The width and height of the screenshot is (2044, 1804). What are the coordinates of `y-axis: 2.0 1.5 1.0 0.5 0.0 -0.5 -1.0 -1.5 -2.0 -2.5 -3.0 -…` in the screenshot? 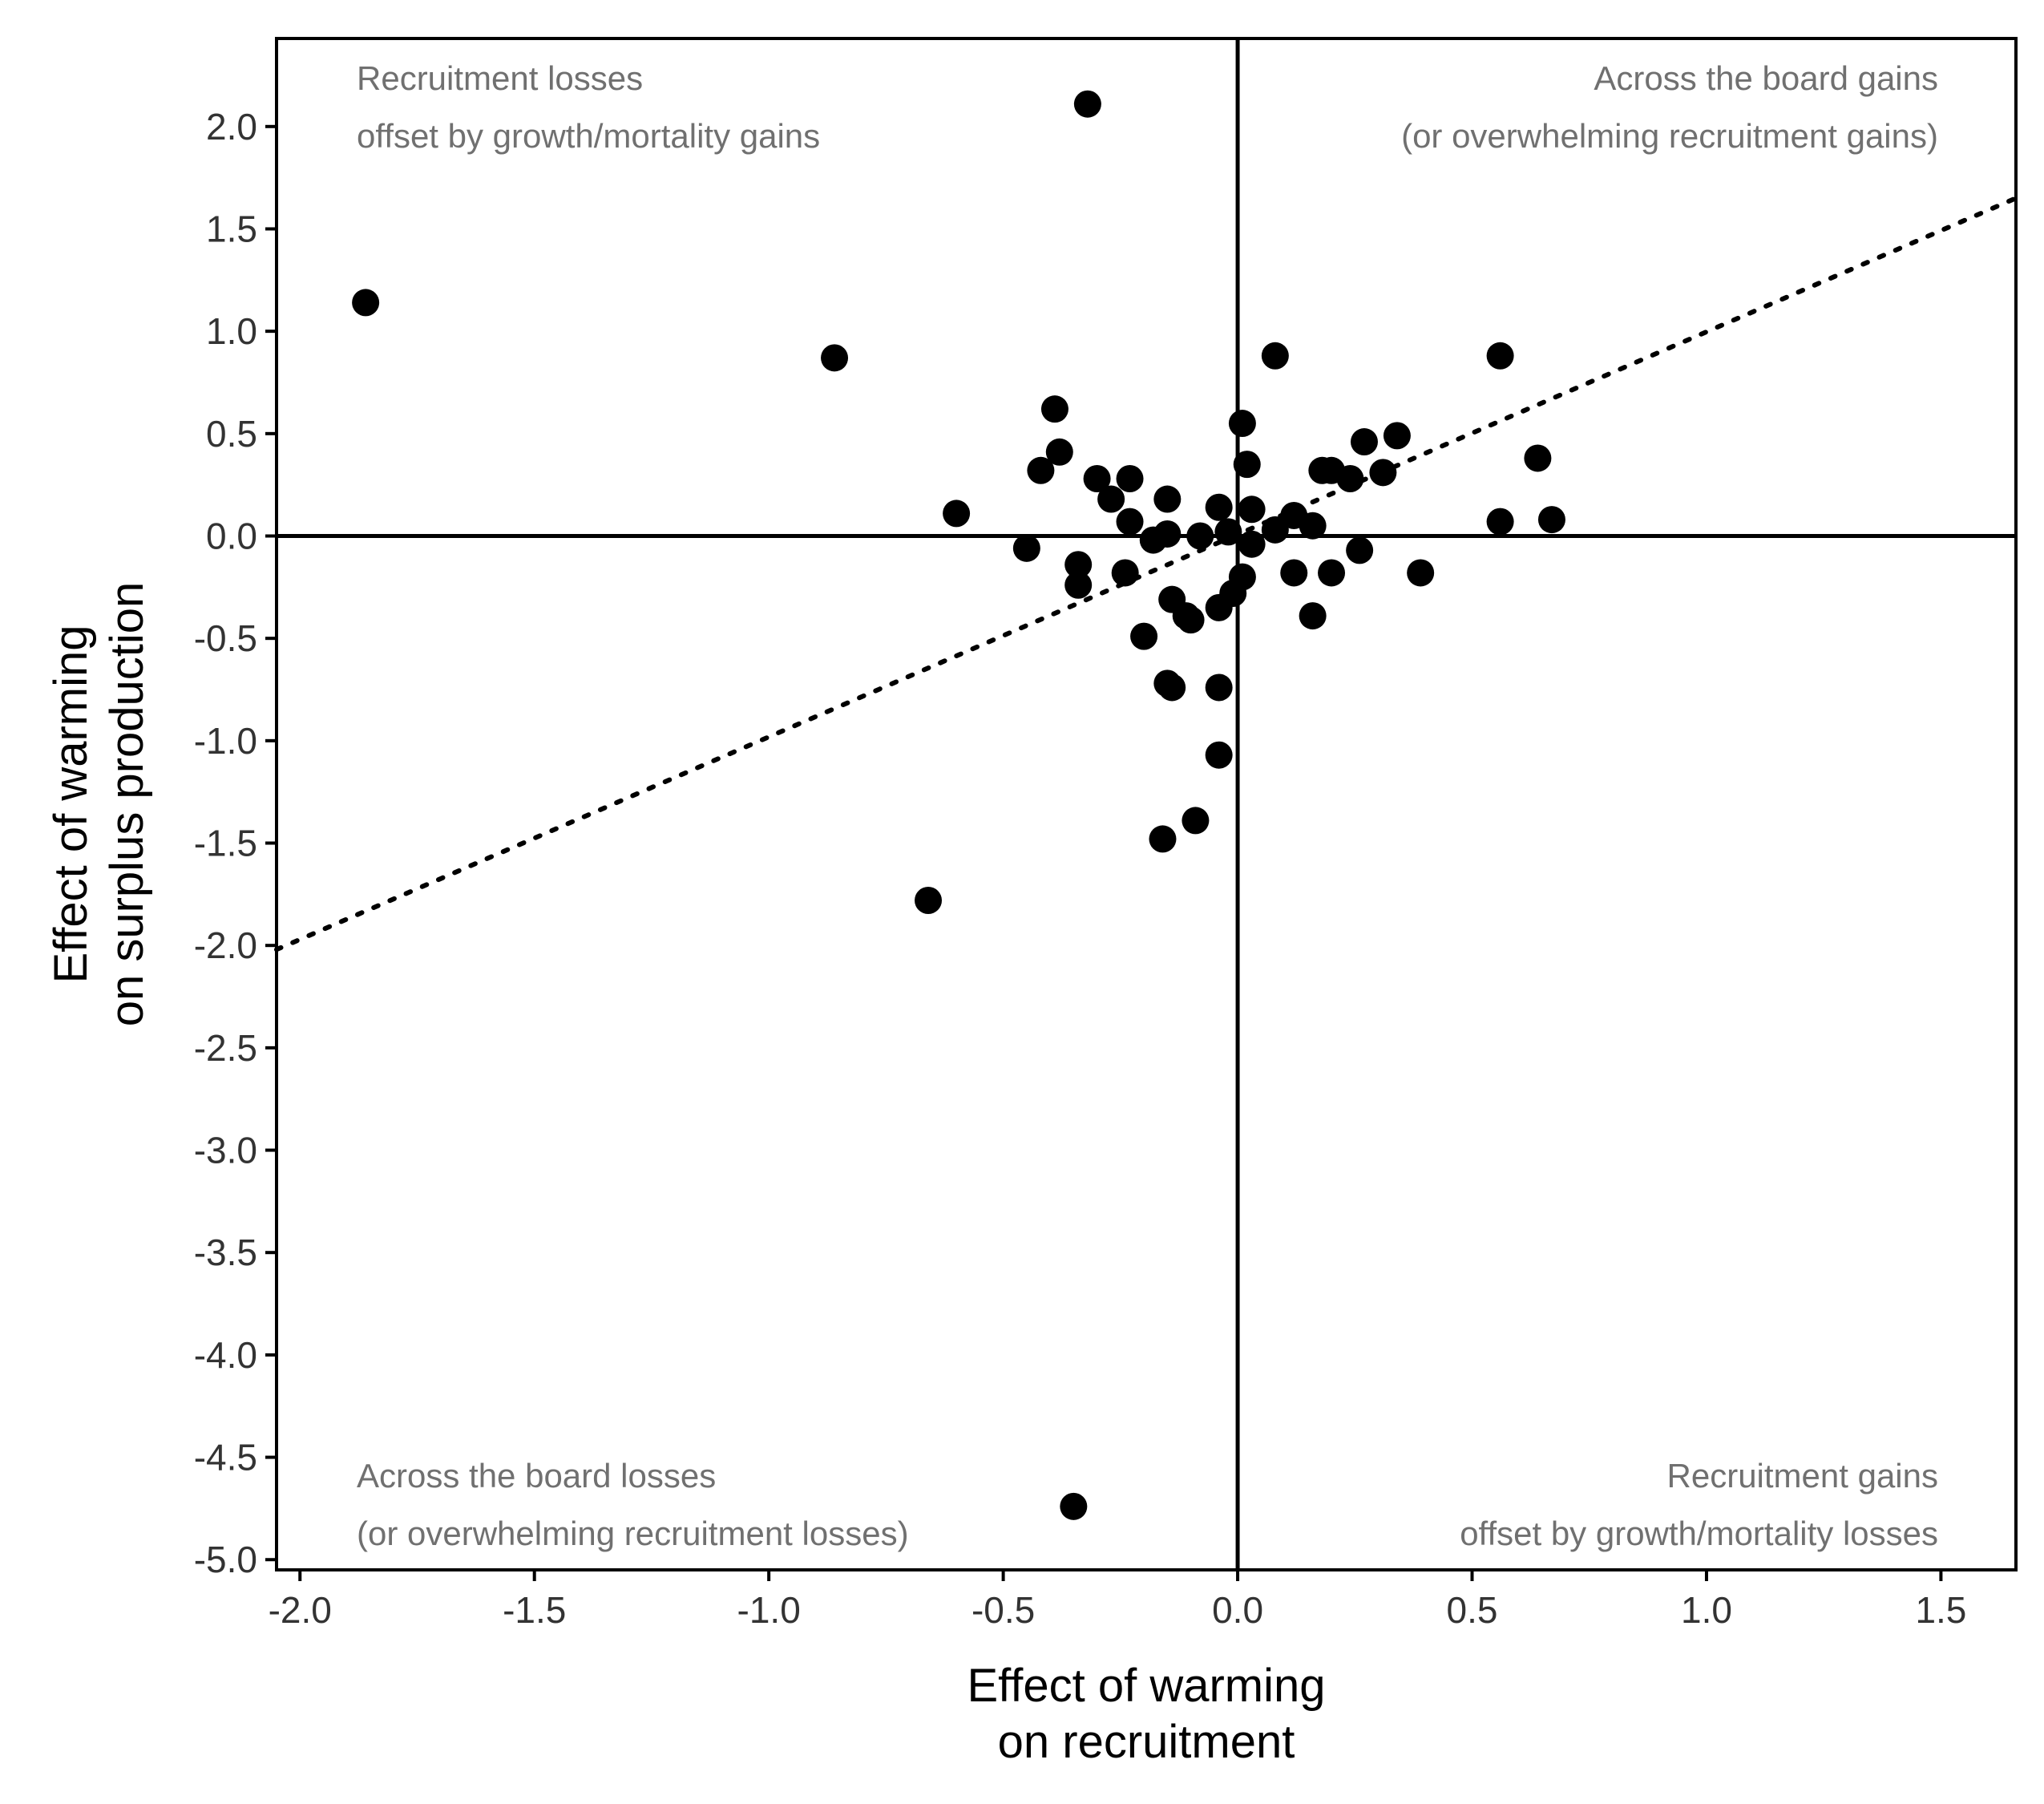 It's located at (235, 843).